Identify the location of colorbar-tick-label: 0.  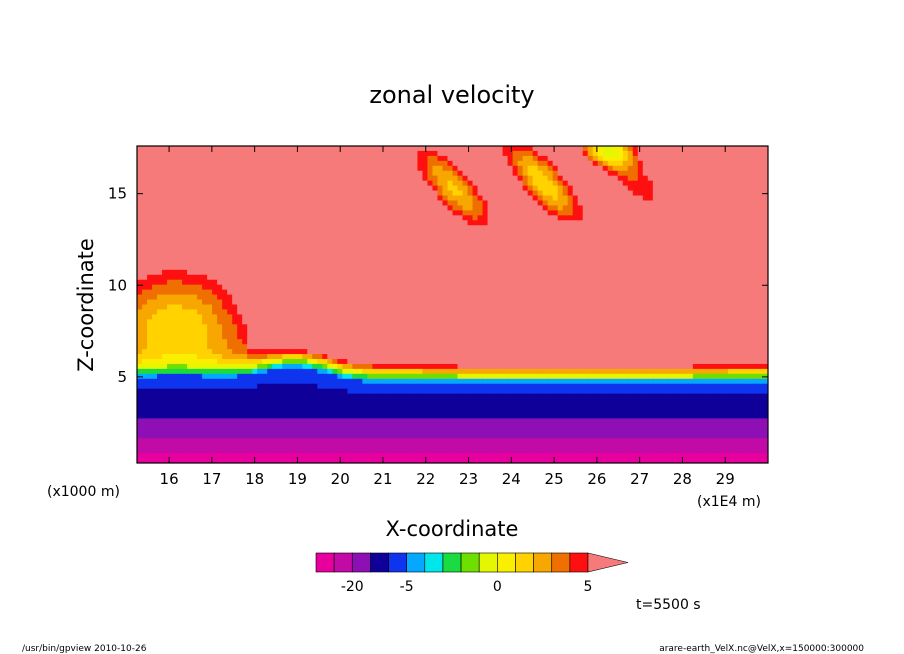
(497, 587).